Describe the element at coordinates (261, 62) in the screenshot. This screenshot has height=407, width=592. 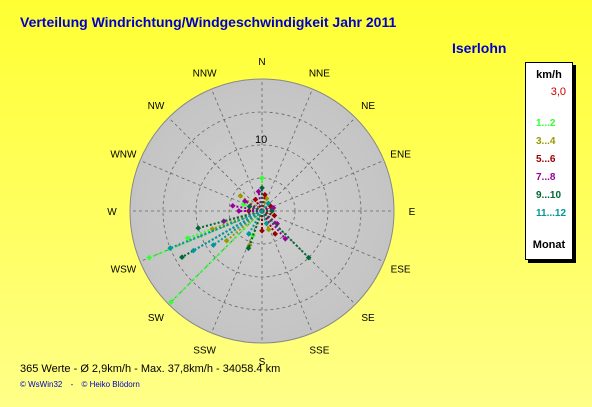
I see `direction-label: N` at that location.